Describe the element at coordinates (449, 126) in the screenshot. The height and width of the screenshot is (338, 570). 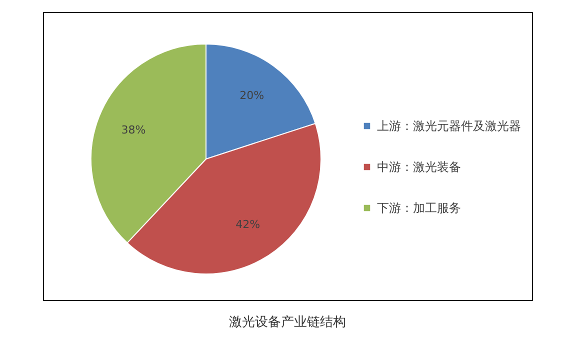
I see `legend-label: 上游：激光元器件及激光器` at that location.